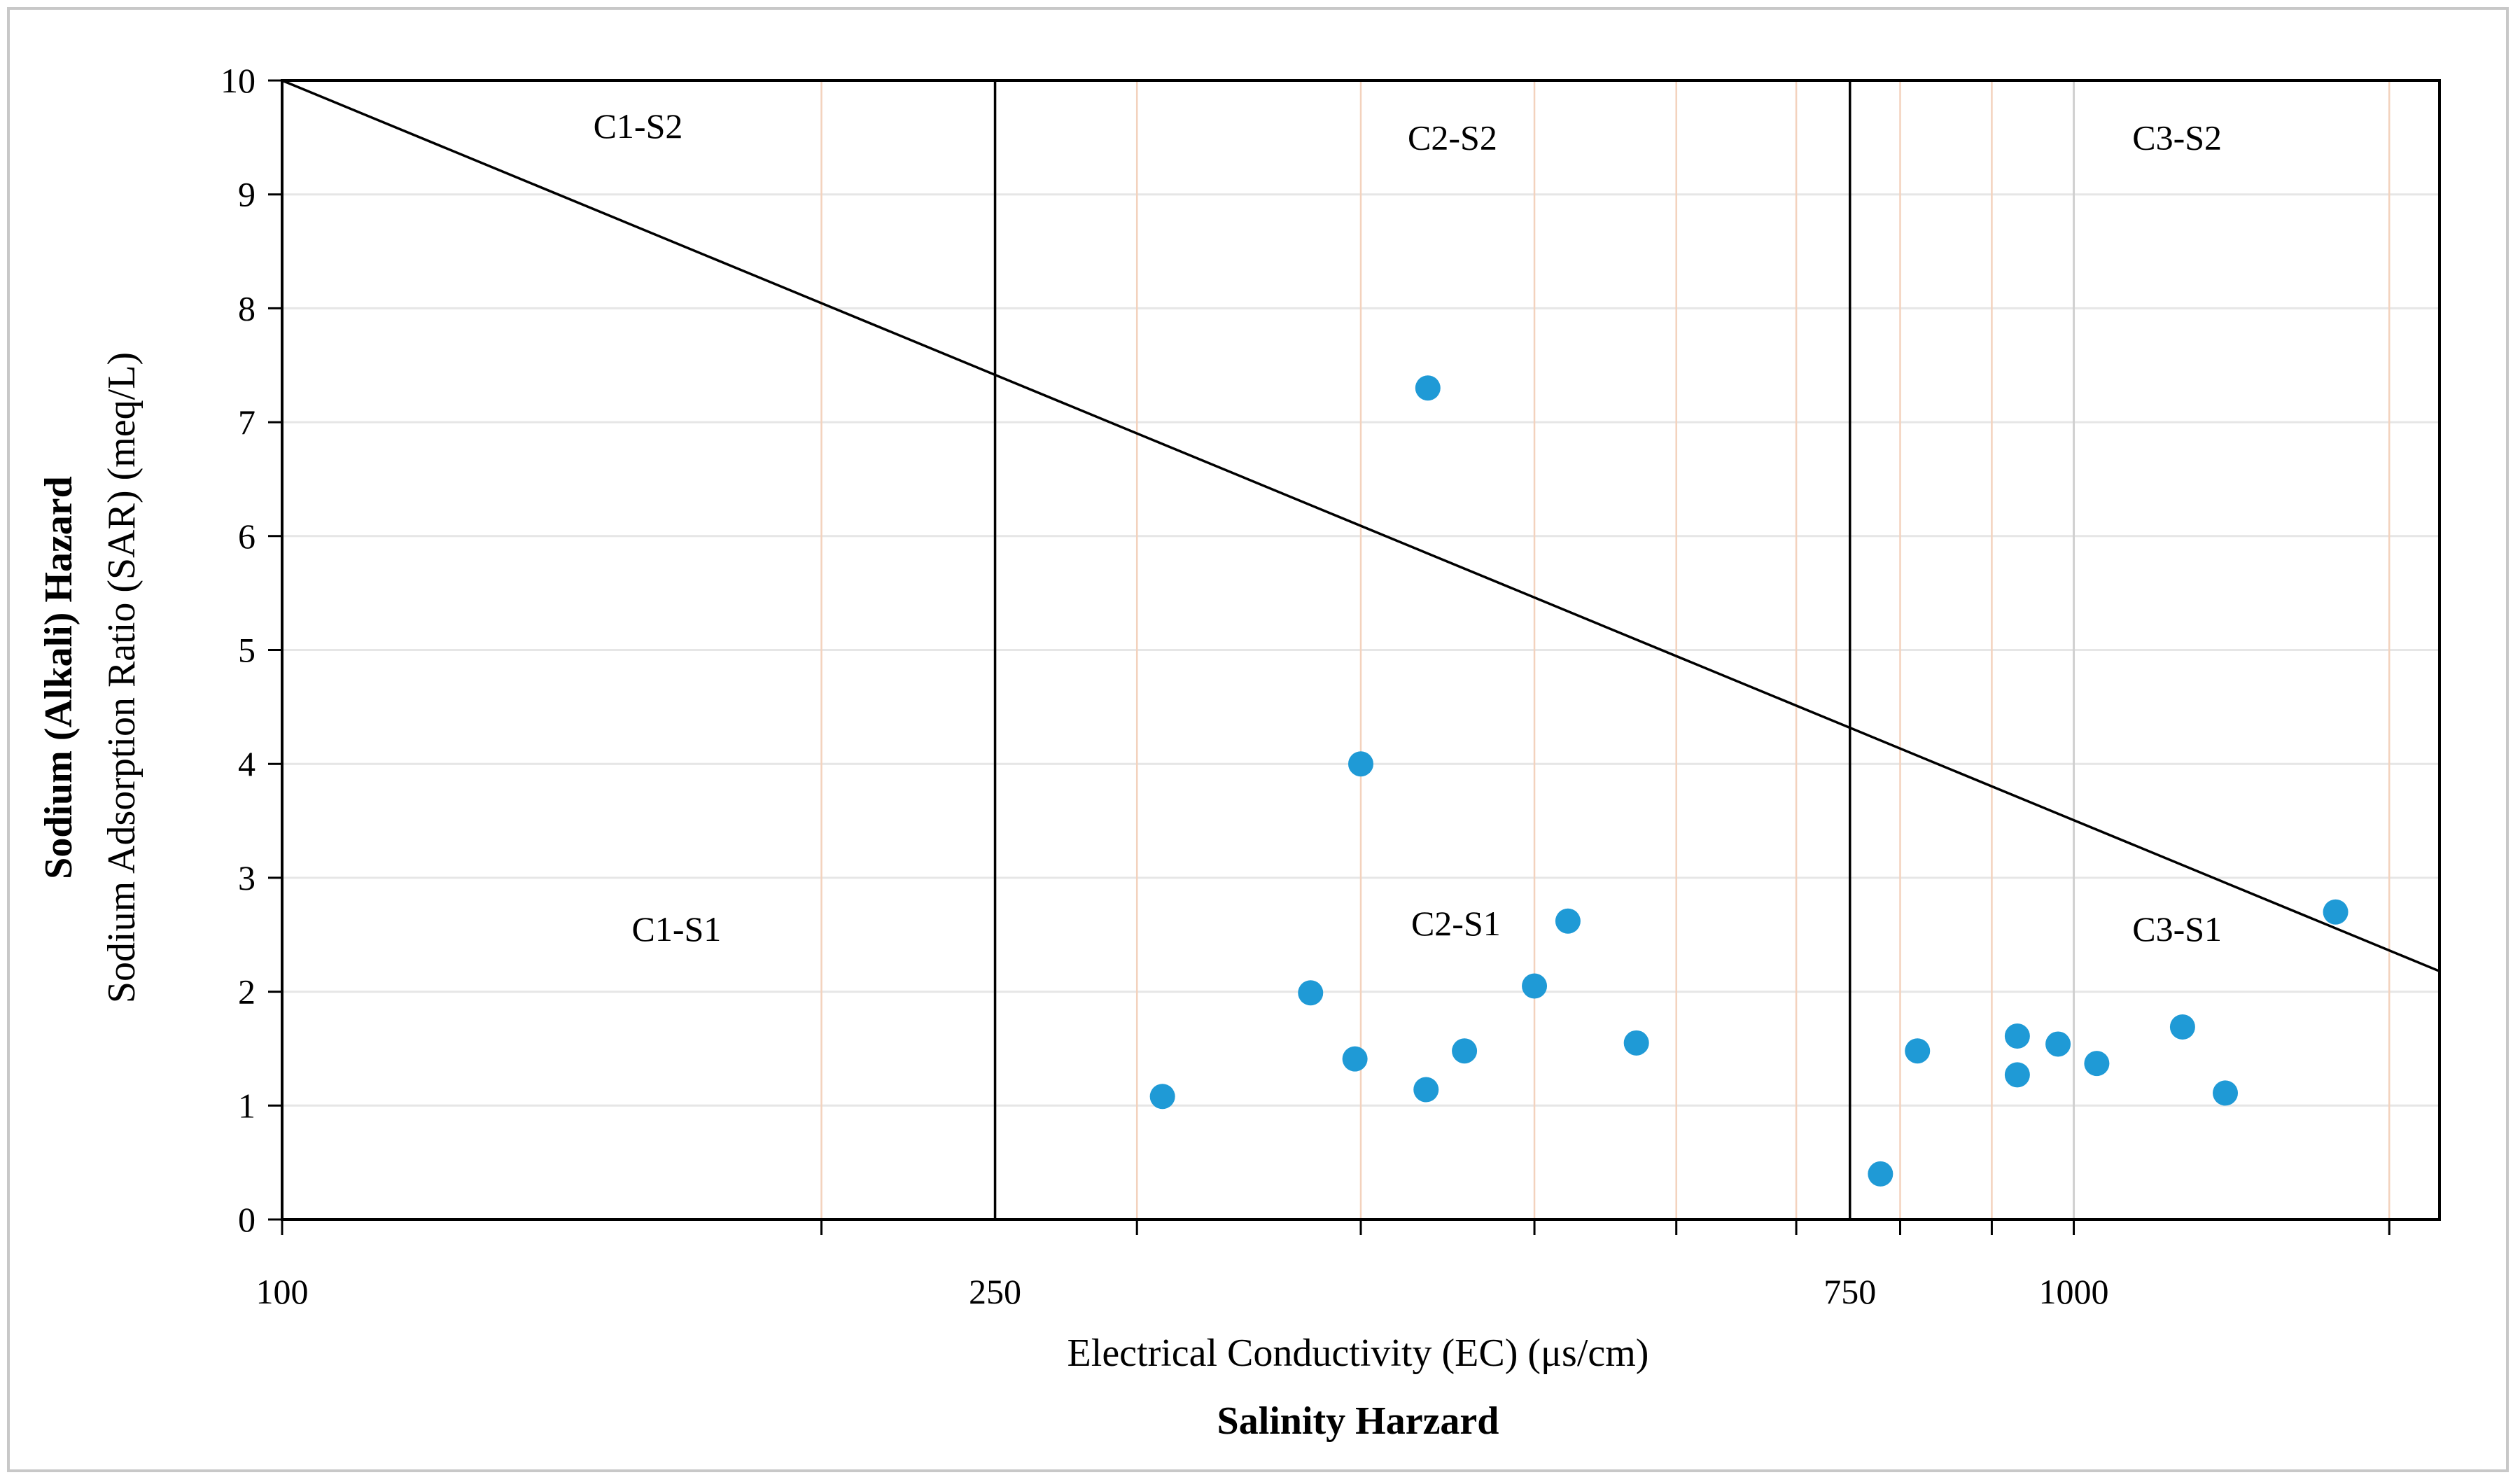 The image size is (2520, 1482). What do you see at coordinates (995, 1292) in the screenshot?
I see `x-tick-label: 250` at bounding box center [995, 1292].